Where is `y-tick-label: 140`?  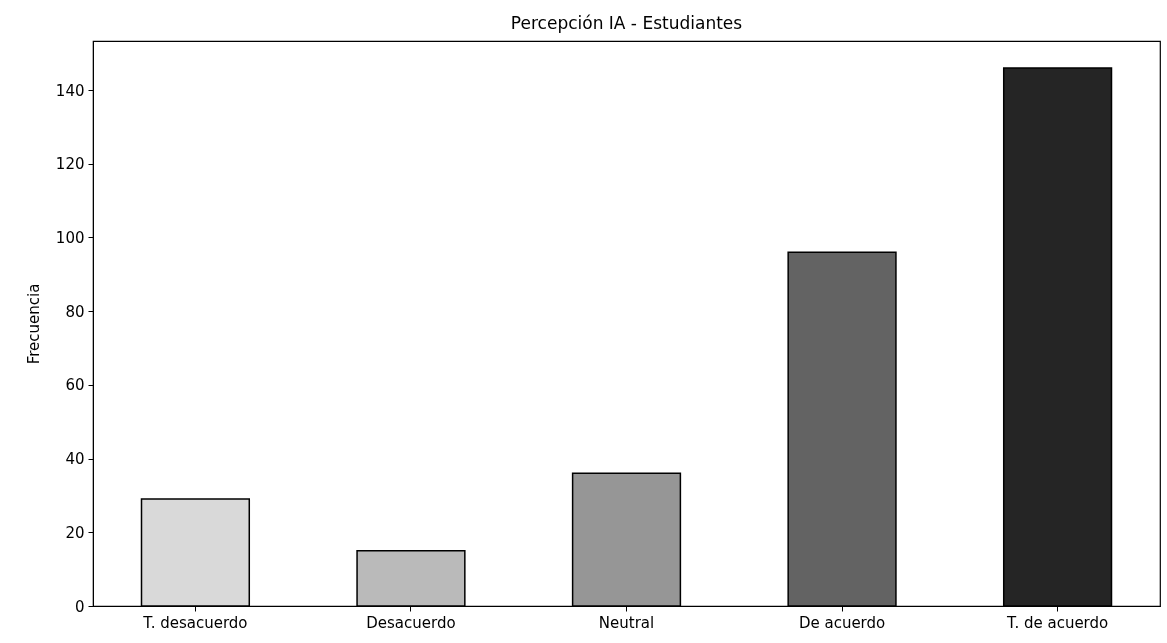 y-tick-label: 140 is located at coordinates (70, 90).